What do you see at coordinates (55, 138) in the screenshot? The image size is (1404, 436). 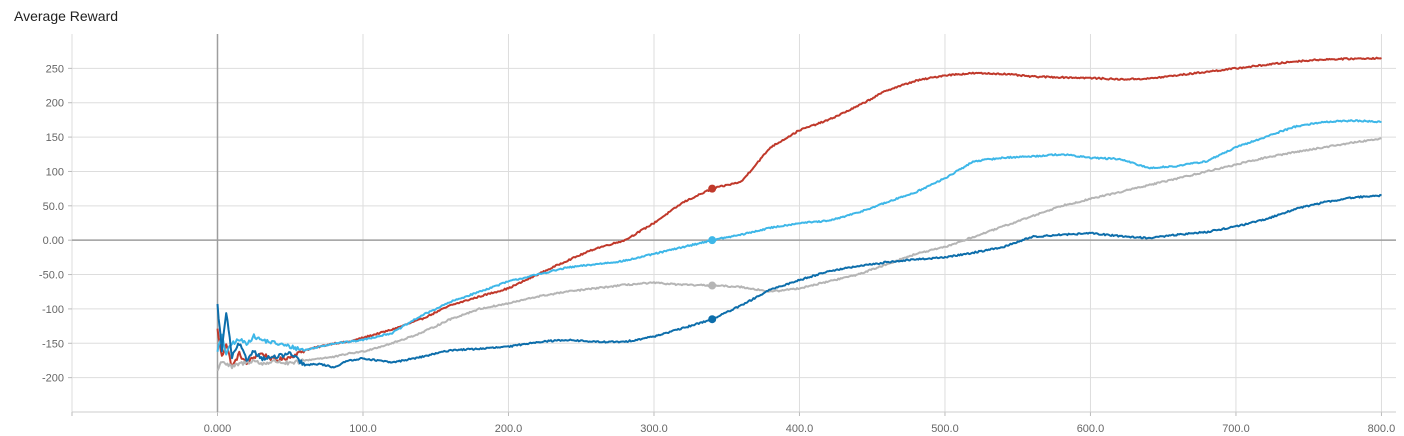 I see `y-tick-label: 150` at bounding box center [55, 138].